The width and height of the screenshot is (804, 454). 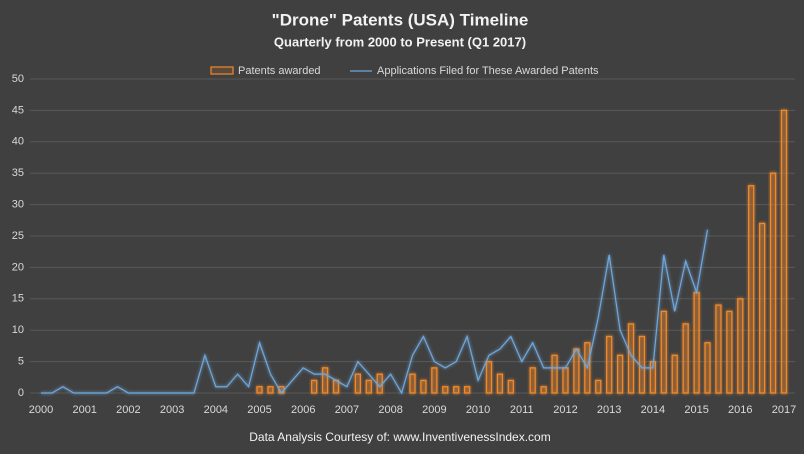 What do you see at coordinates (216, 410) in the screenshot?
I see `x-tick-label: 2004` at bounding box center [216, 410].